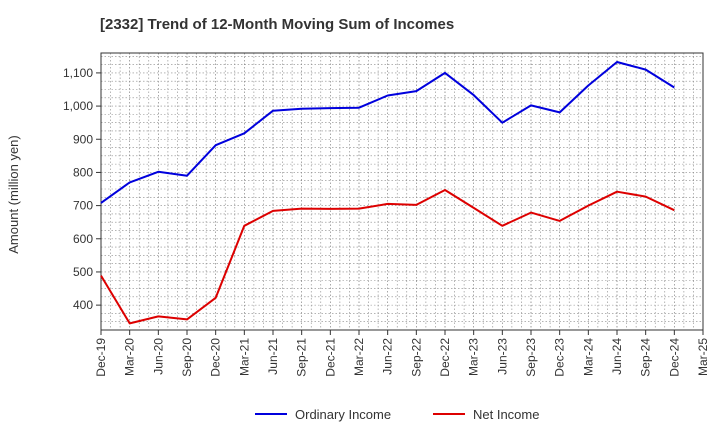  What do you see at coordinates (703, 357) in the screenshot?
I see `x-tick-label: Mar-25` at bounding box center [703, 357].